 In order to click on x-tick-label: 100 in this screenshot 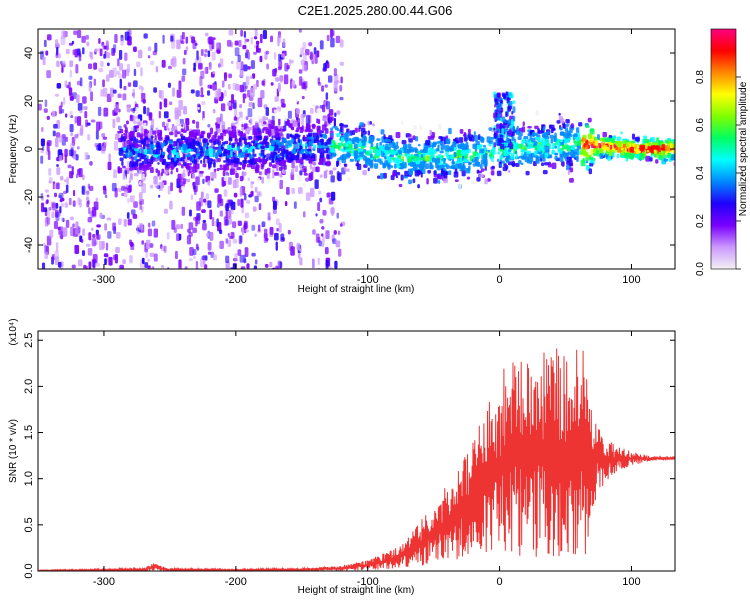, I will do `click(631, 582)`.